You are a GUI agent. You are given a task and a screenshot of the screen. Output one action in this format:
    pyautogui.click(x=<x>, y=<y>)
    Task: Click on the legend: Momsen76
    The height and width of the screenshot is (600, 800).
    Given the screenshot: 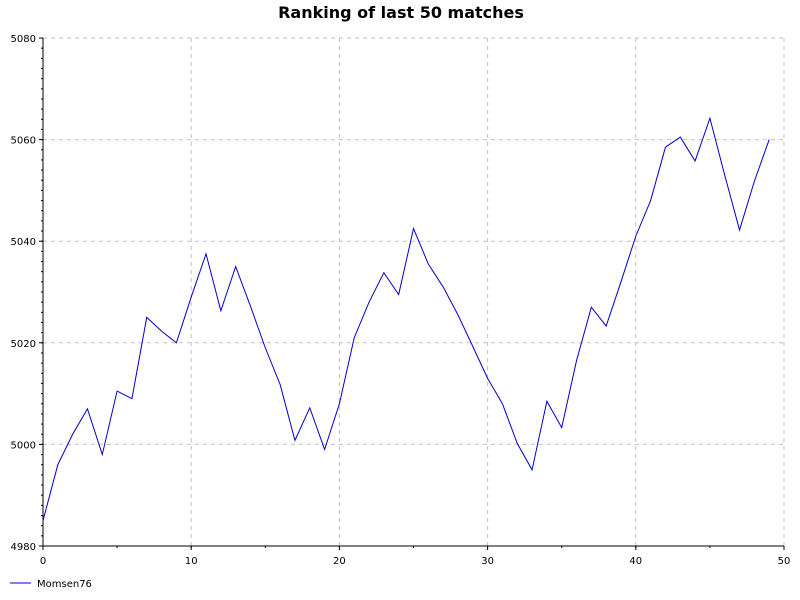 What is the action you would take?
    pyautogui.click(x=51, y=584)
    